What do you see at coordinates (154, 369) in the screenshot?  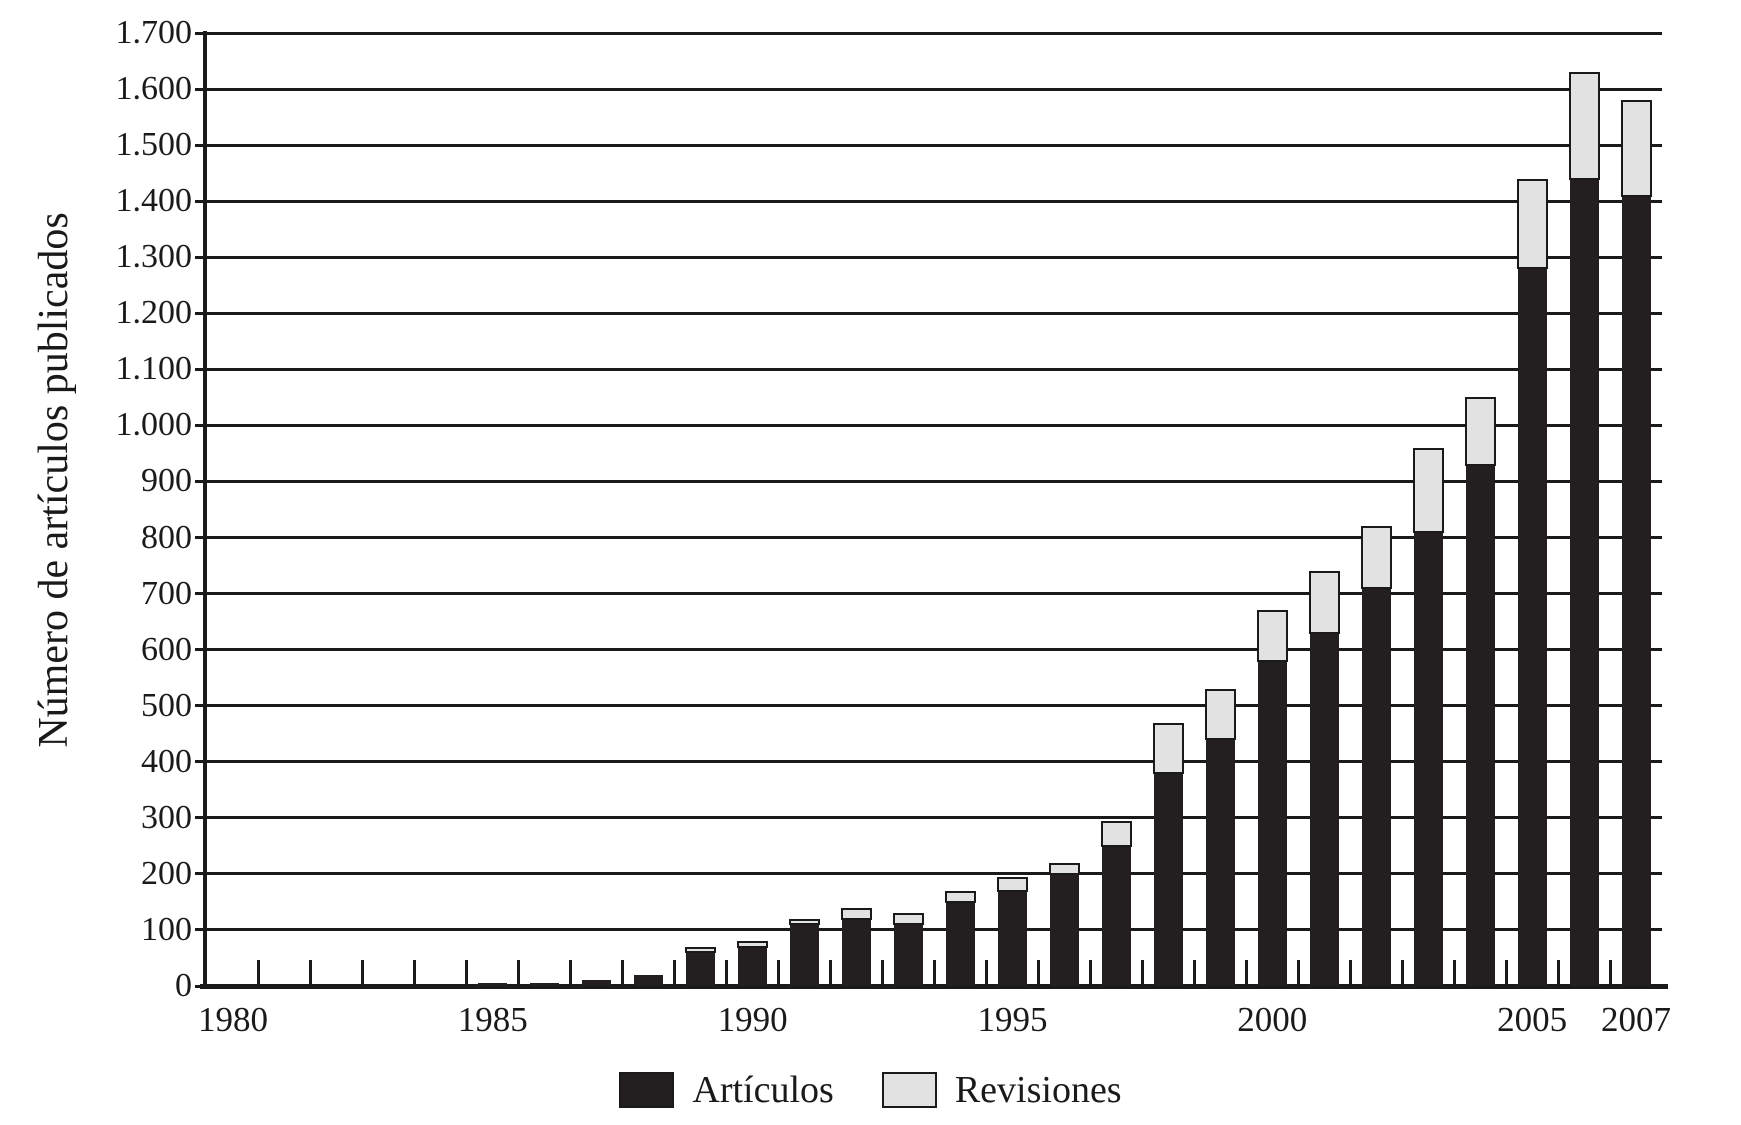 I see `y-tick-label: 1.100` at bounding box center [154, 369].